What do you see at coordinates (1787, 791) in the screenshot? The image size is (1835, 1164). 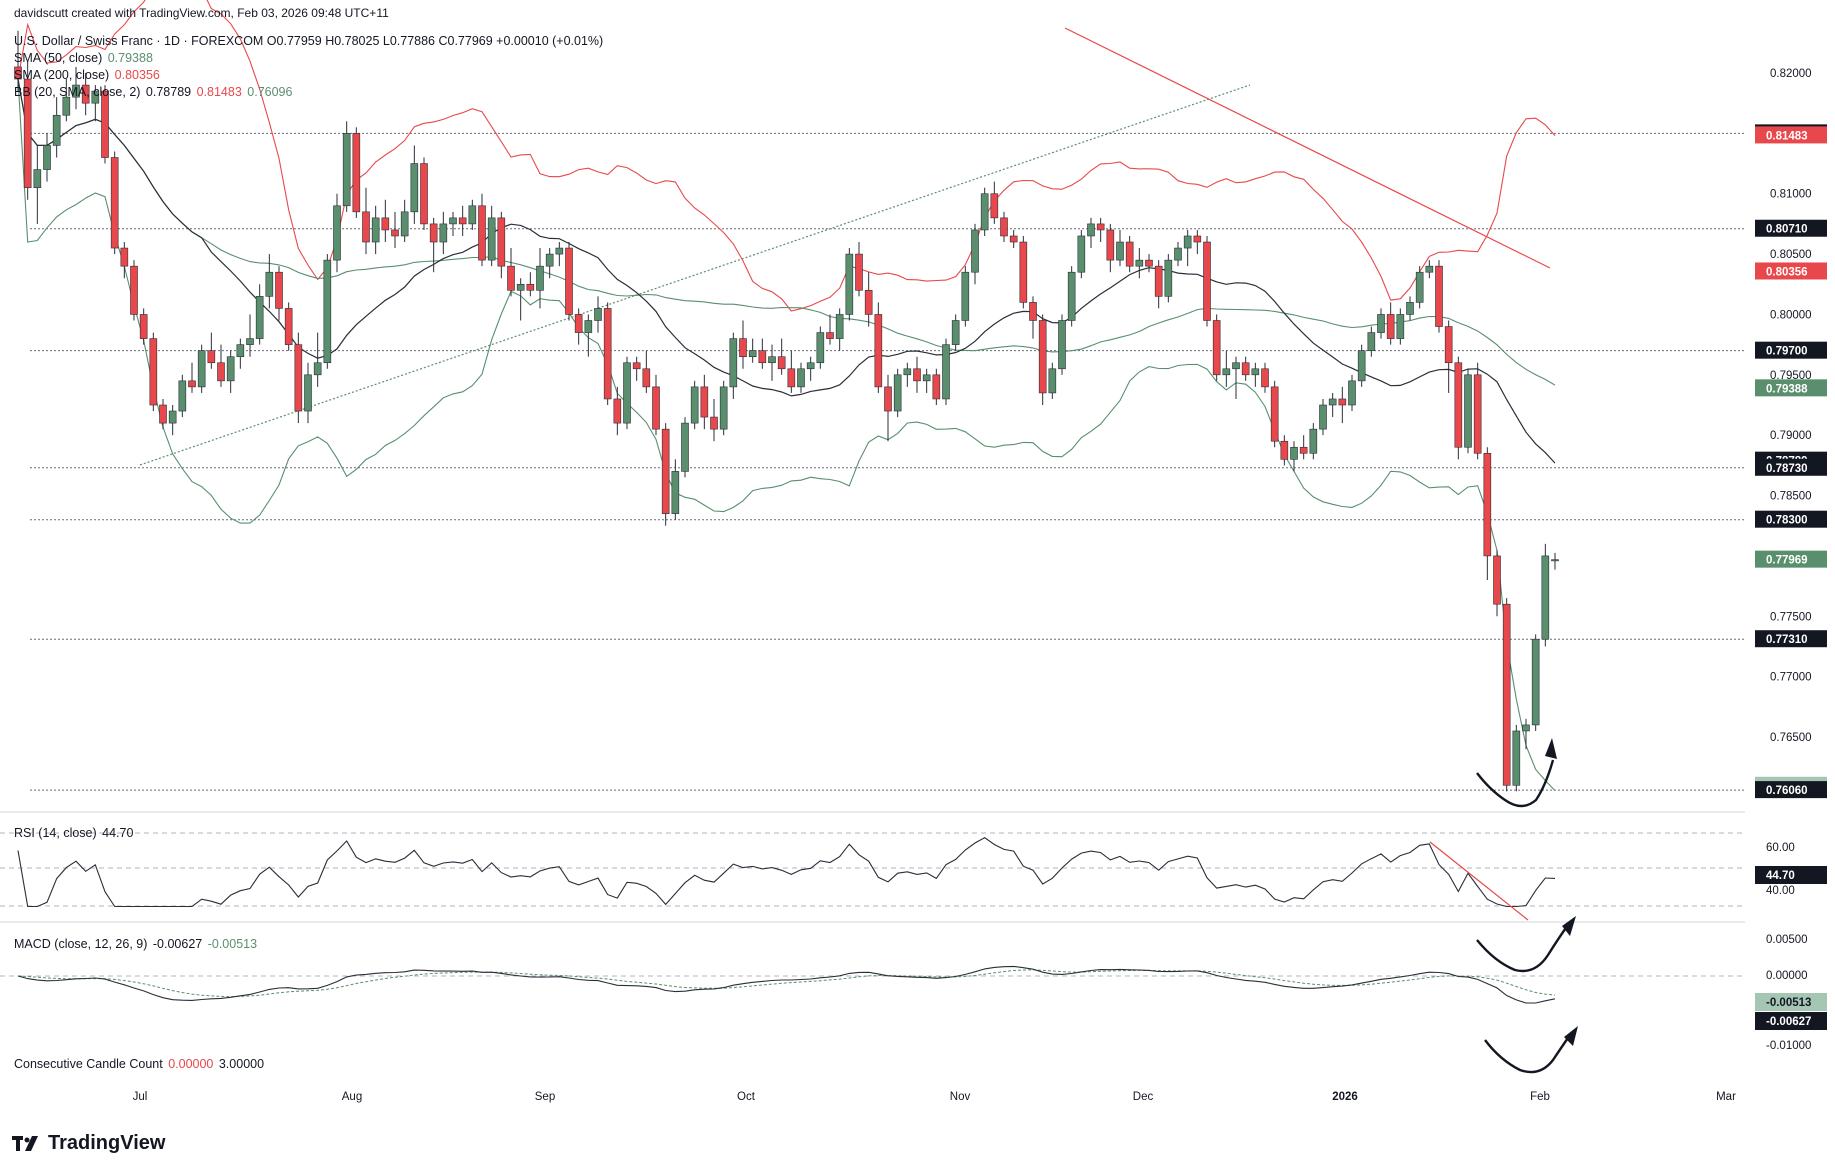 I see `price-label-text: 0.76060` at bounding box center [1787, 791].